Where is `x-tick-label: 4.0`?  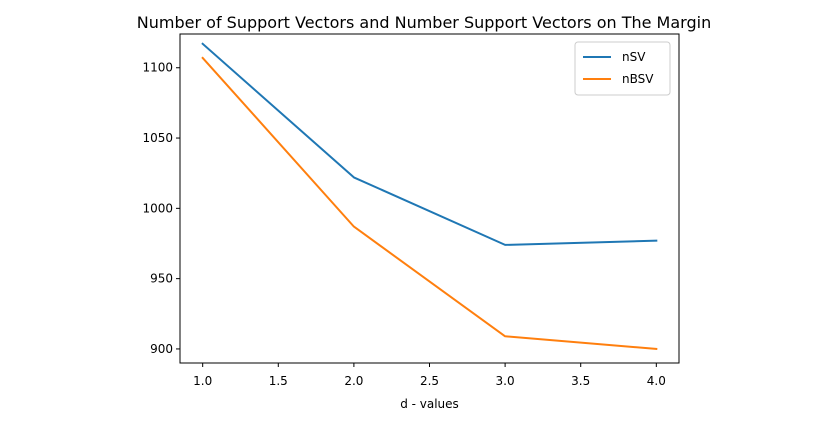
x-tick-label: 4.0 is located at coordinates (656, 381).